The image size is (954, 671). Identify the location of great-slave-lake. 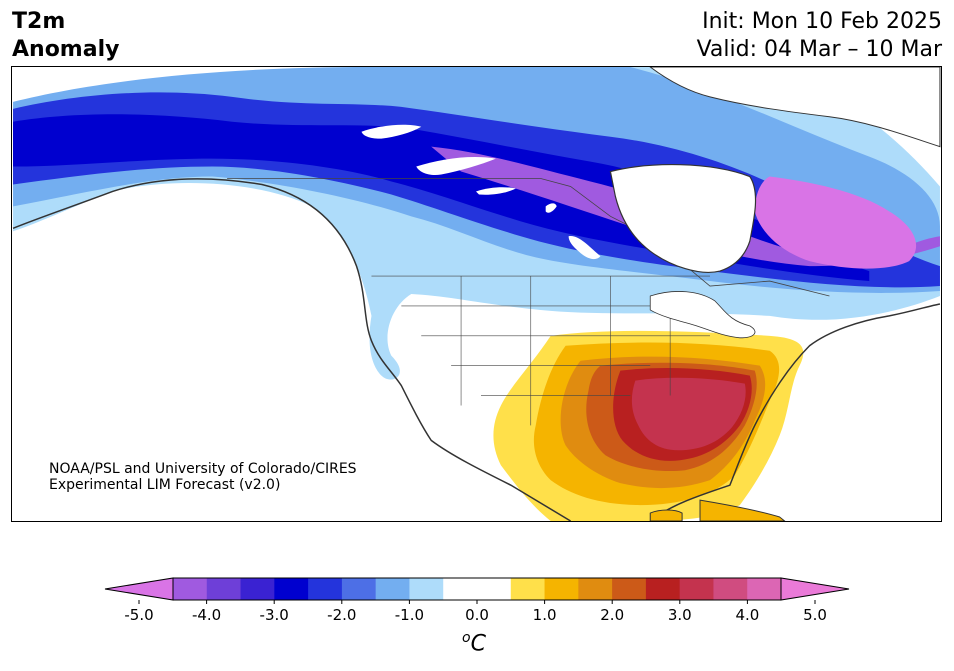
(456, 166).